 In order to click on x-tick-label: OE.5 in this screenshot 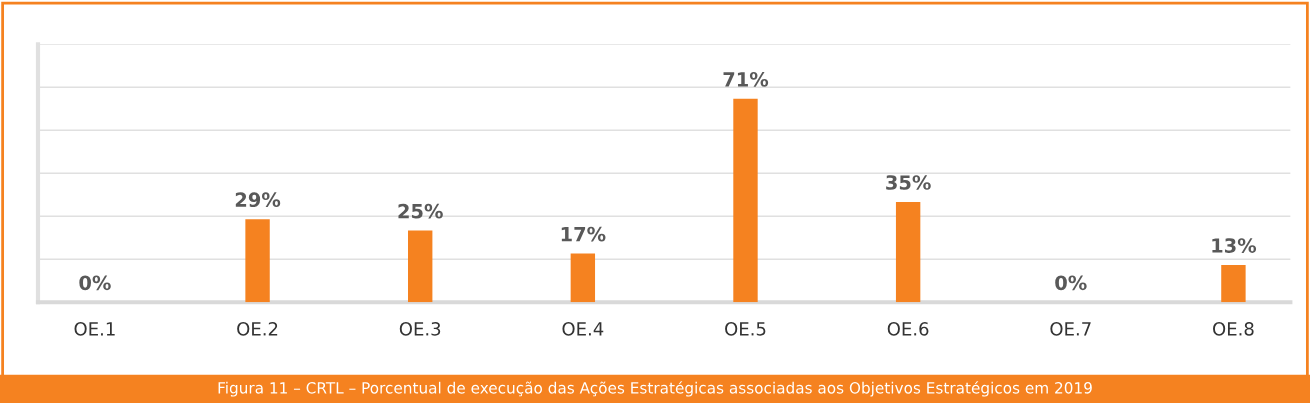, I will do `click(745, 329)`.